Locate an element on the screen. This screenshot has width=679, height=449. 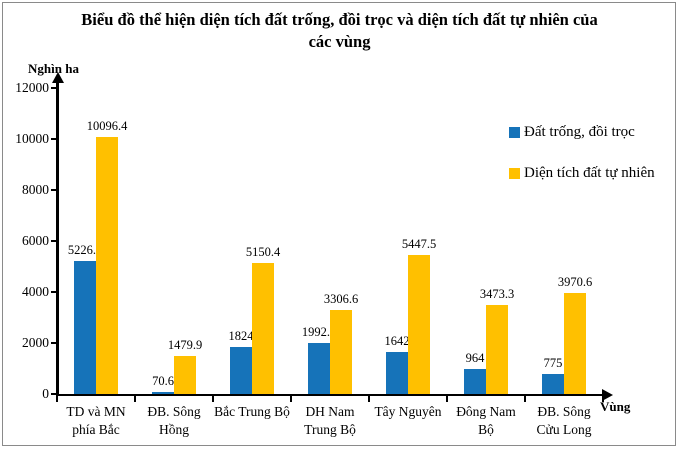
y-axis-unit-label: Nghìn ha is located at coordinates (53, 68).